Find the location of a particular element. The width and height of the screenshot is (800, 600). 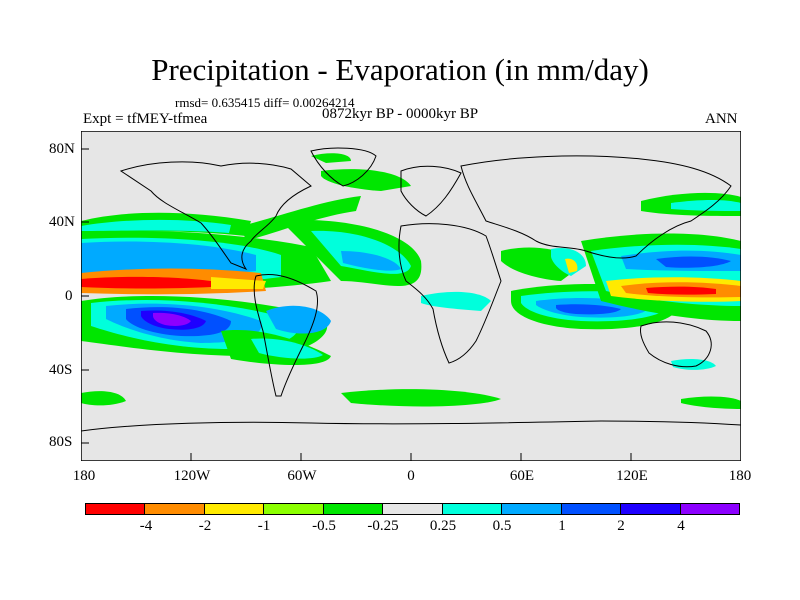

south-atlantic-cyan is located at coordinates (287, 348).